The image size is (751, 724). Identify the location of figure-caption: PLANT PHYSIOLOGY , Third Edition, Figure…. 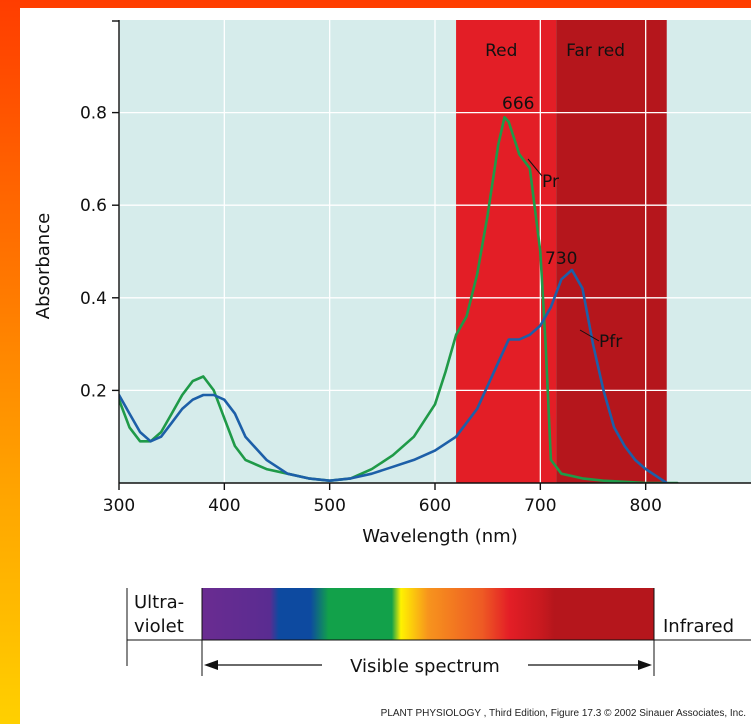
(563, 713).